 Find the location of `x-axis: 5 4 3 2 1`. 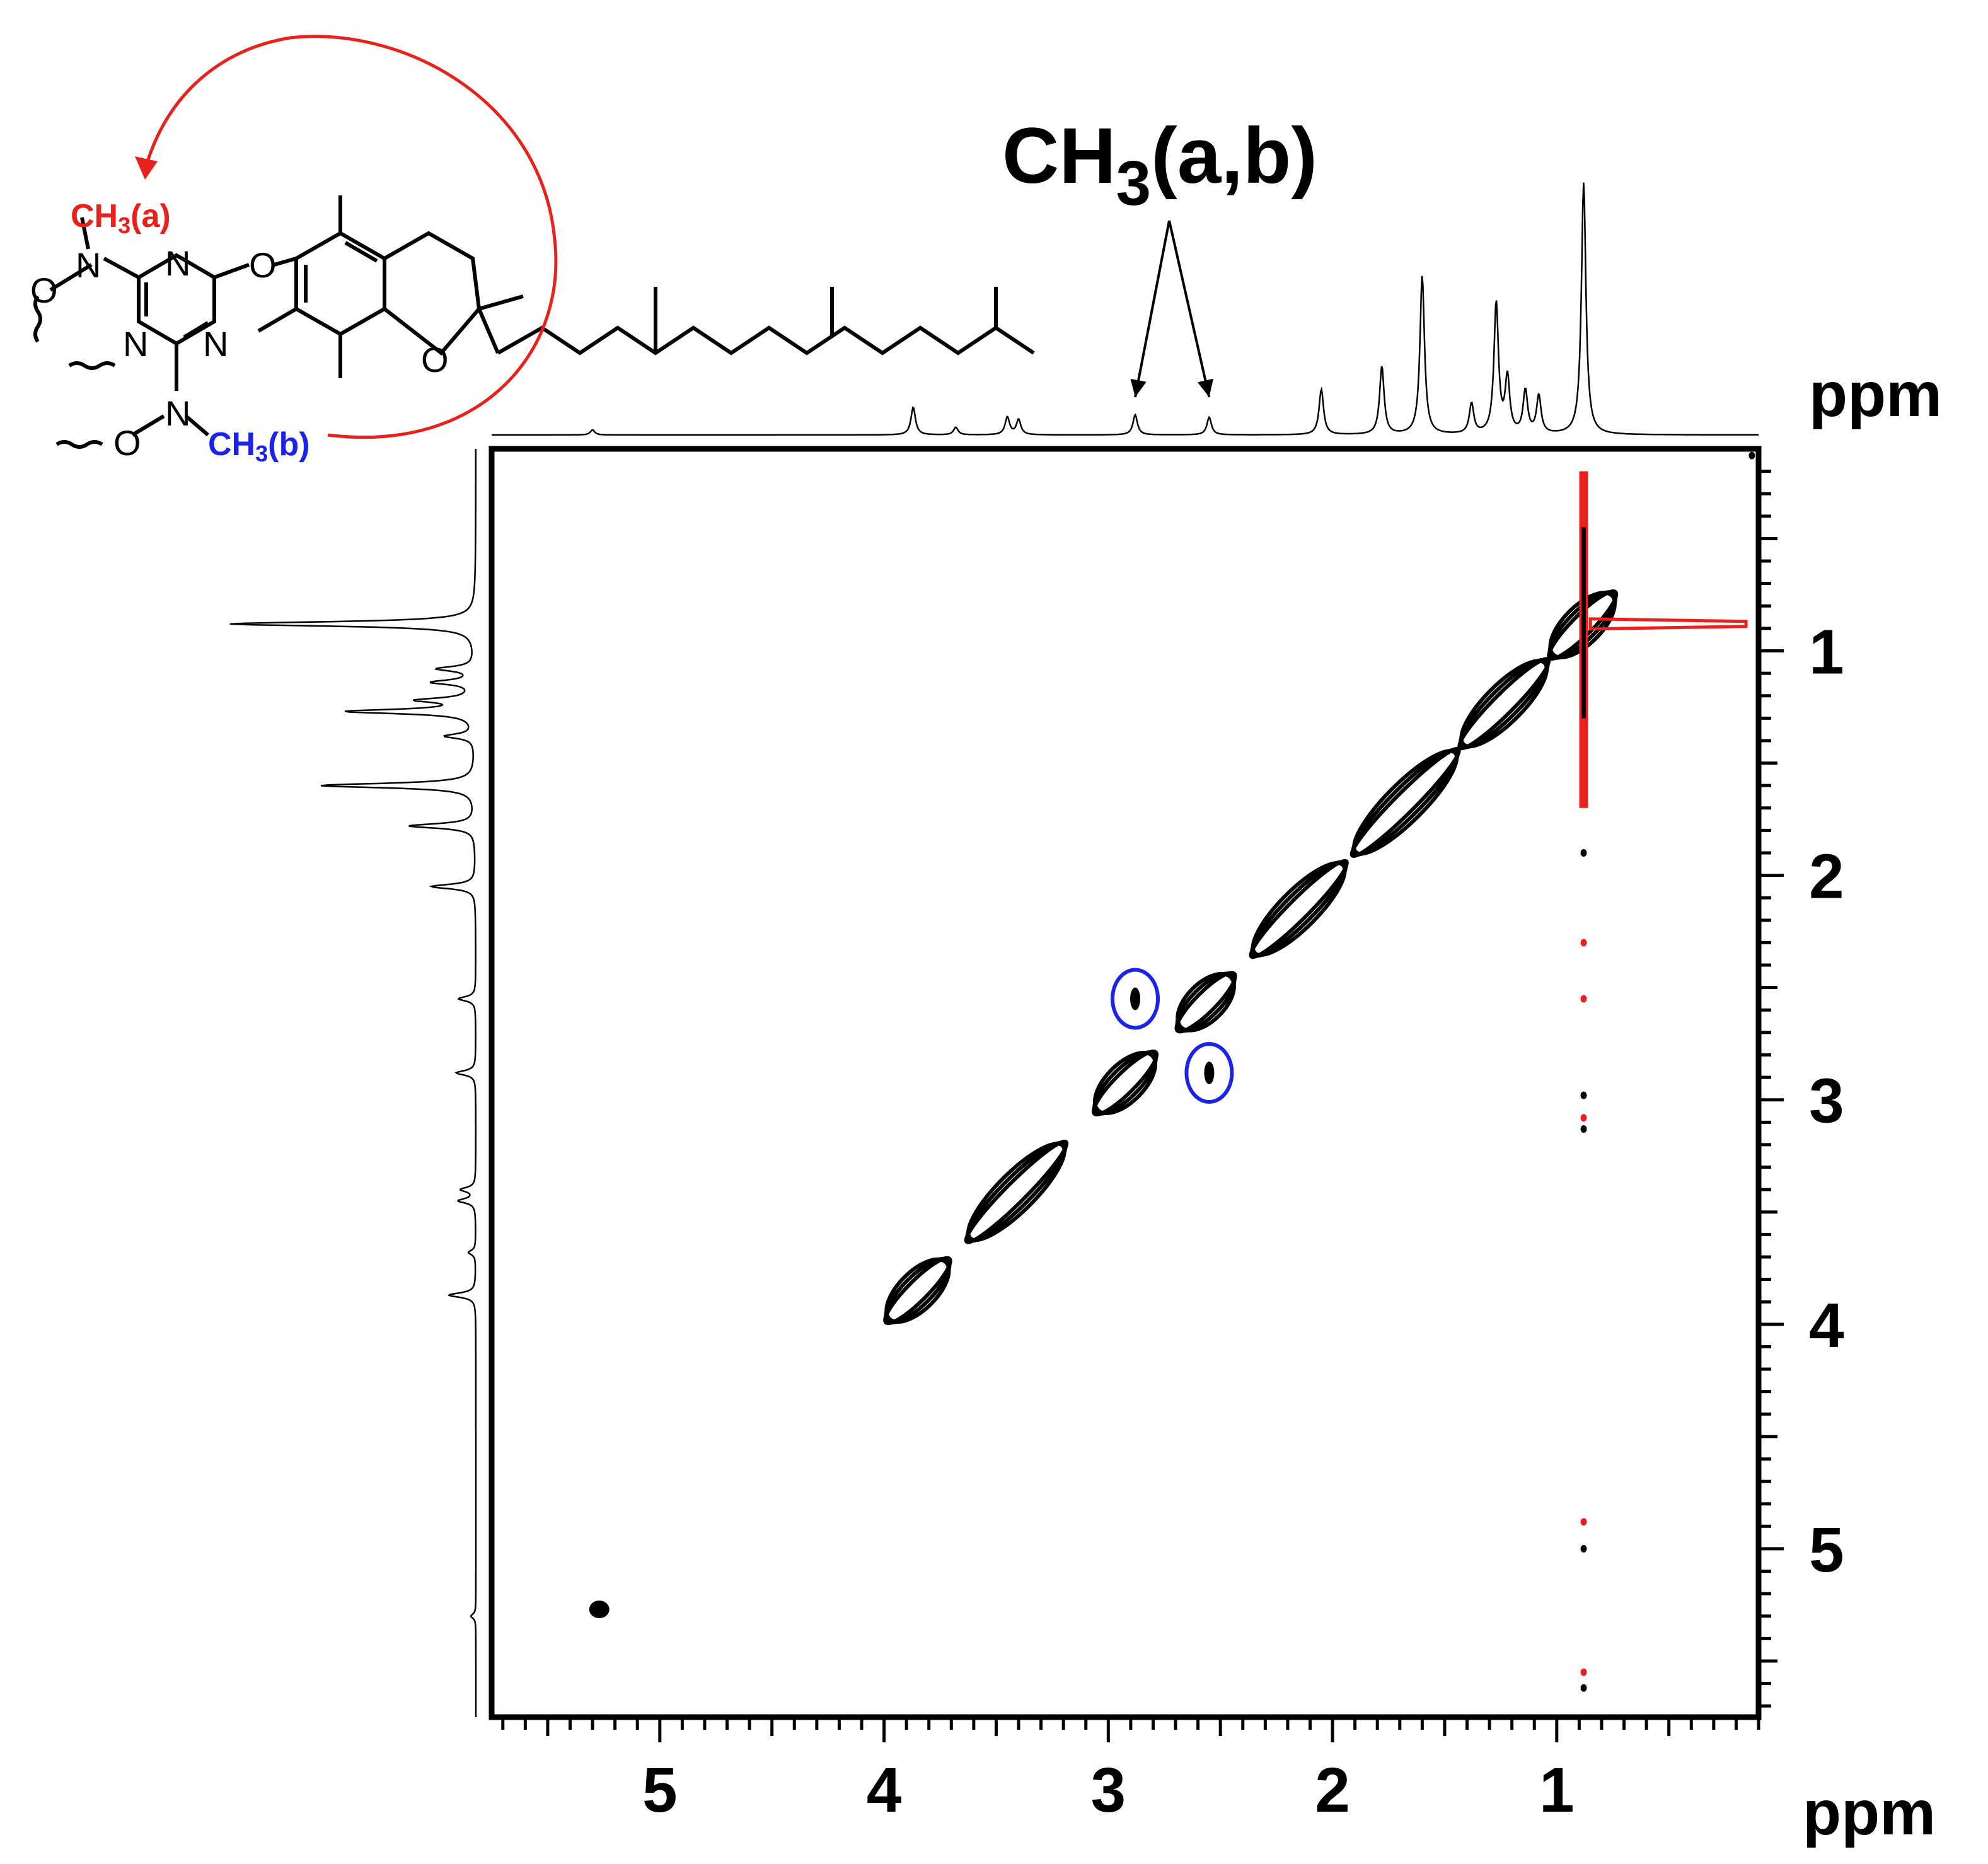

x-axis: 5 4 3 2 1 is located at coordinates (1130, 1772).